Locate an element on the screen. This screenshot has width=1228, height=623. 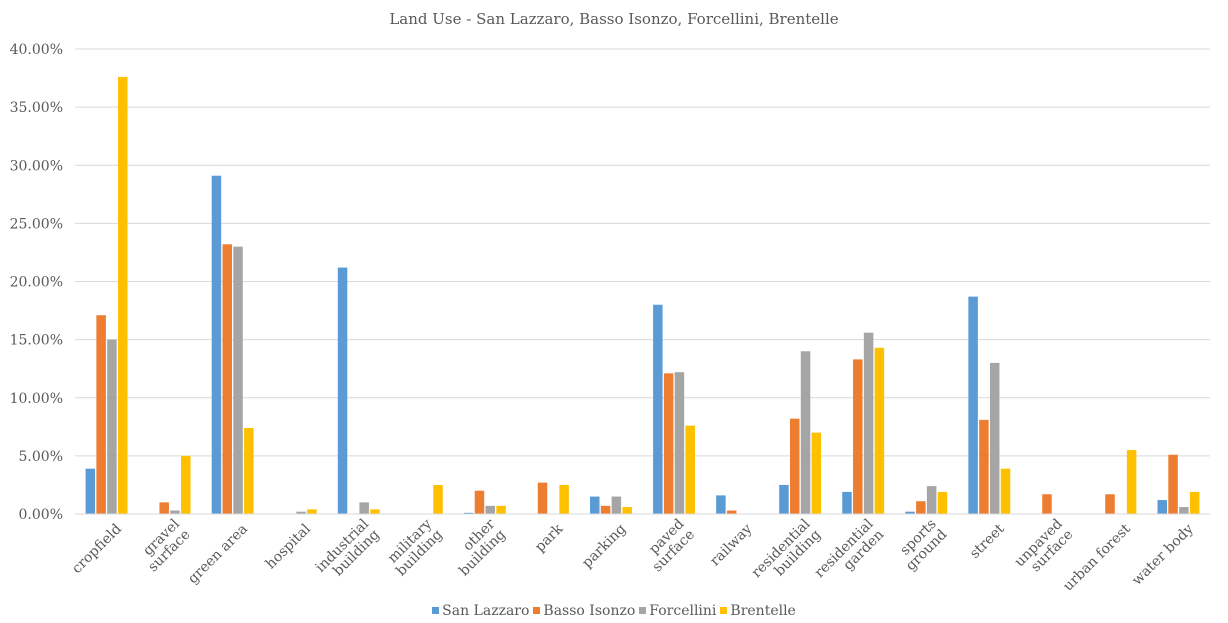
y-tick-label: 35.00% is located at coordinates (36, 108).